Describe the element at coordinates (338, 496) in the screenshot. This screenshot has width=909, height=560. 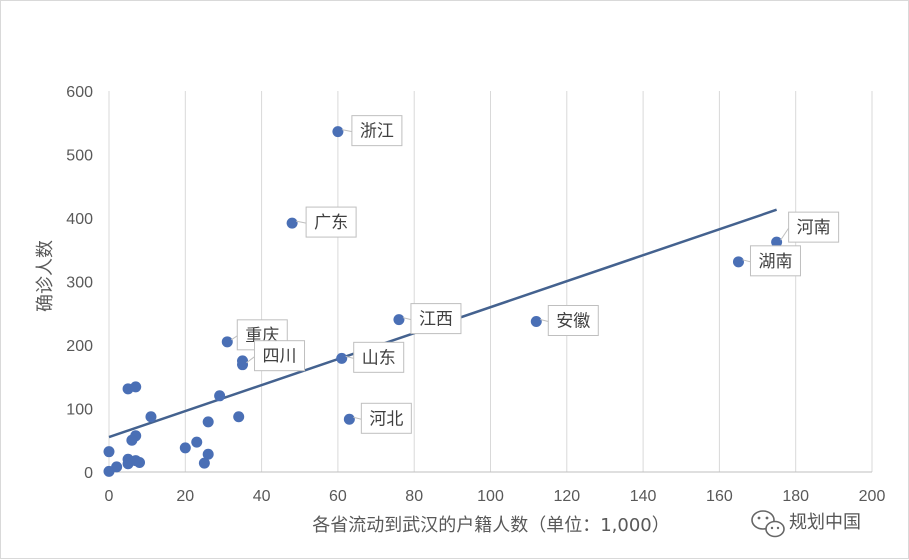
I see `x-tick-label: 60` at that location.